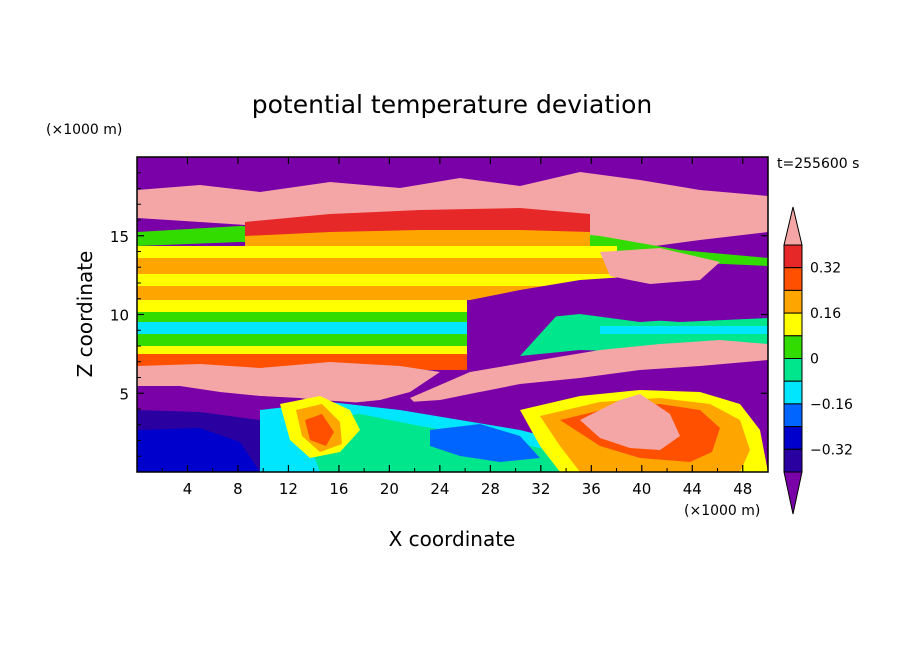  Describe the element at coordinates (814, 360) in the screenshot. I see `colorbar-label: 0` at that location.